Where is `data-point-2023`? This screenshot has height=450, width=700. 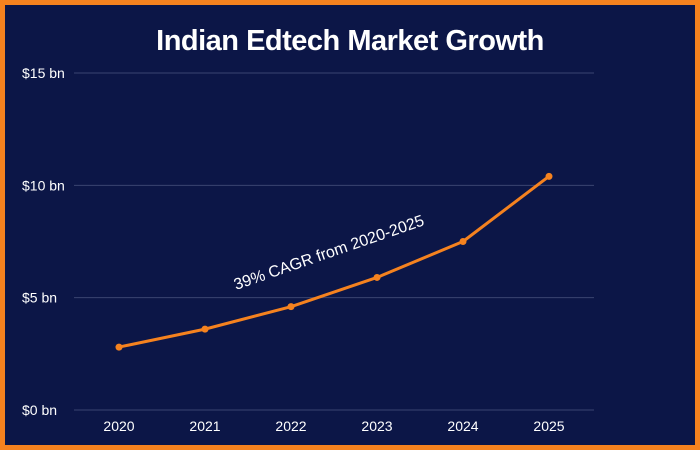
data-point-2023 is located at coordinates (377, 277).